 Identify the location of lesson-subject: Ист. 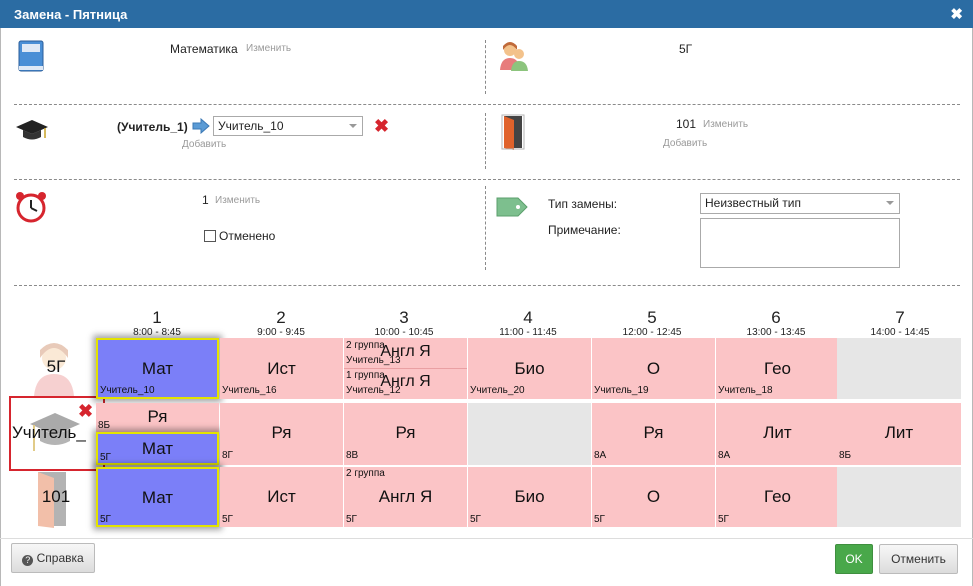
(281, 496).